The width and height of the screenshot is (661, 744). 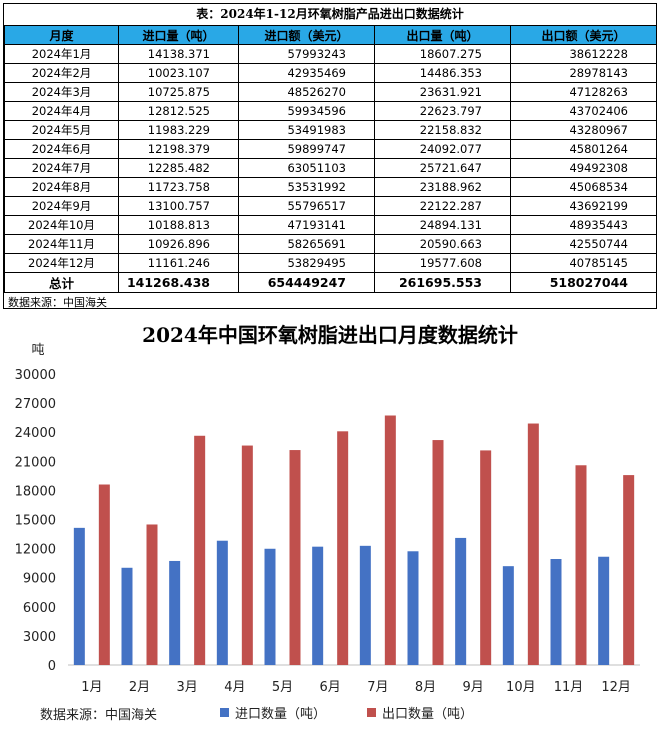 What do you see at coordinates (442, 282) in the screenshot?
I see `total-export-qty: 261695.553` at bounding box center [442, 282].